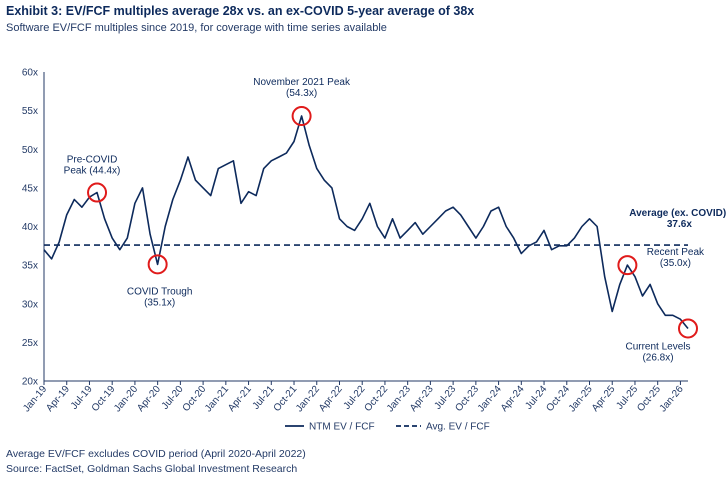 Image resolution: width=726 pixels, height=492 pixels. Describe the element at coordinates (301, 93) in the screenshot. I see `annotation-label: (54.3x)` at that location.